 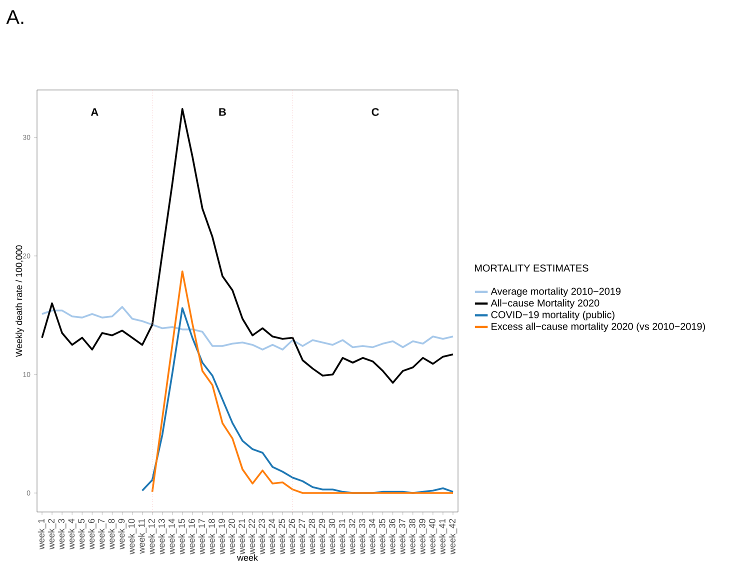 What do you see at coordinates (272, 536) in the screenshot?
I see `x-tick-label: week_24` at bounding box center [272, 536].